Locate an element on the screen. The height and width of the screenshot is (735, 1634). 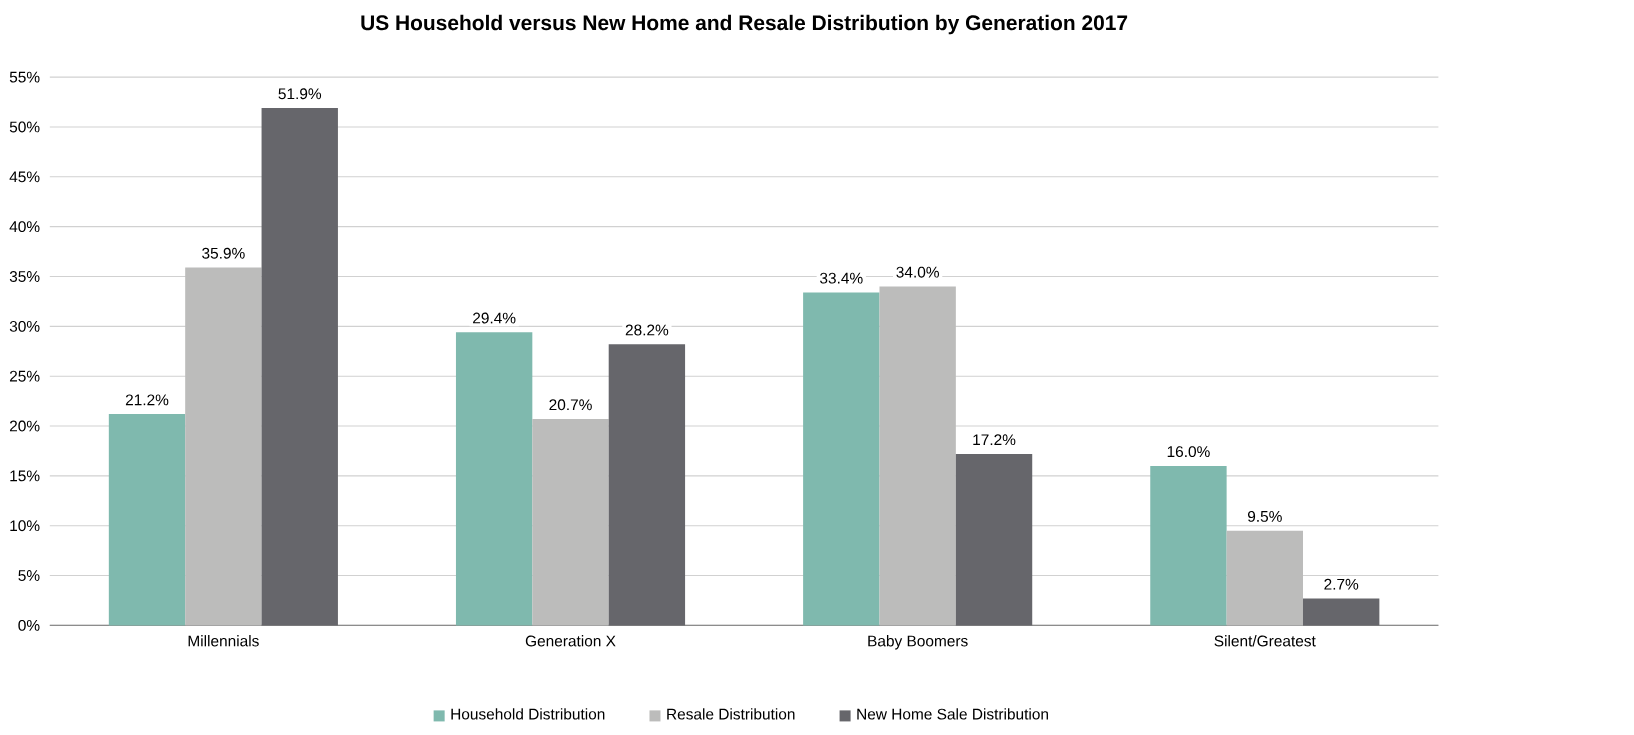
data-label: 9.5% is located at coordinates (1264, 517).